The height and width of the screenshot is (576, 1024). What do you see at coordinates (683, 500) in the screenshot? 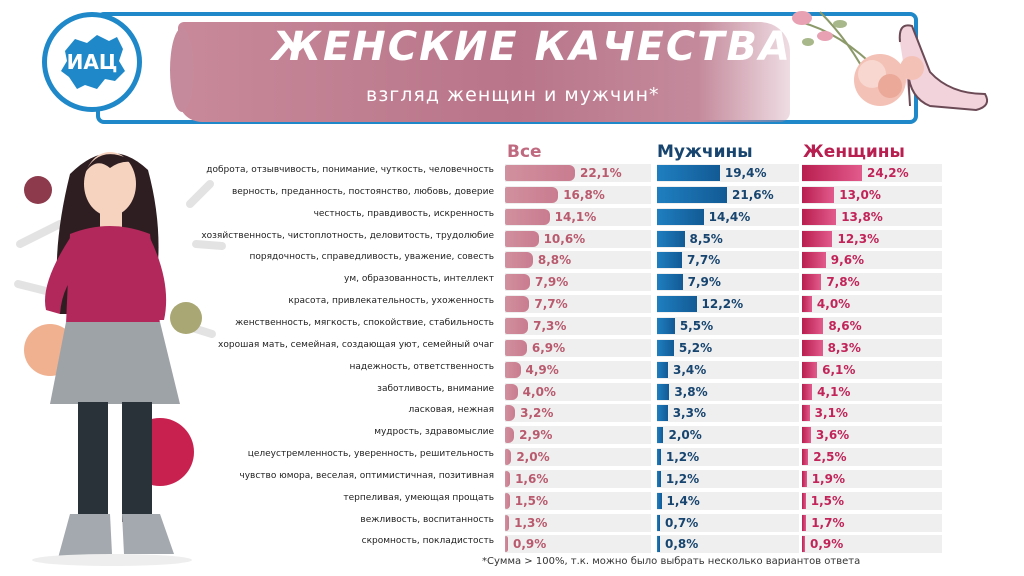
I see `data-label-men: 1,4%` at bounding box center [683, 500].